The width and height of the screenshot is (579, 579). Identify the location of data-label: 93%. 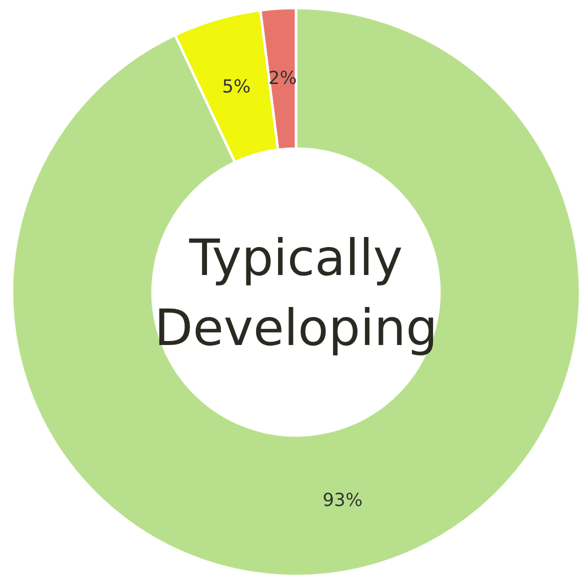
(342, 501).